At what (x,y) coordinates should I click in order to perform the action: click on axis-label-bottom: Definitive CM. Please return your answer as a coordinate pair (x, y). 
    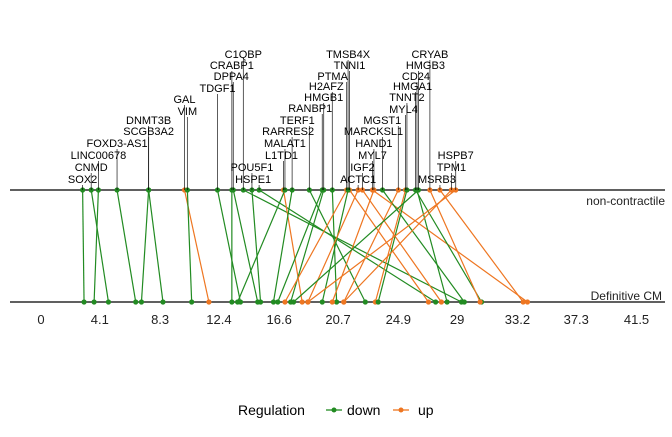
    Looking at the image, I should click on (626, 296).